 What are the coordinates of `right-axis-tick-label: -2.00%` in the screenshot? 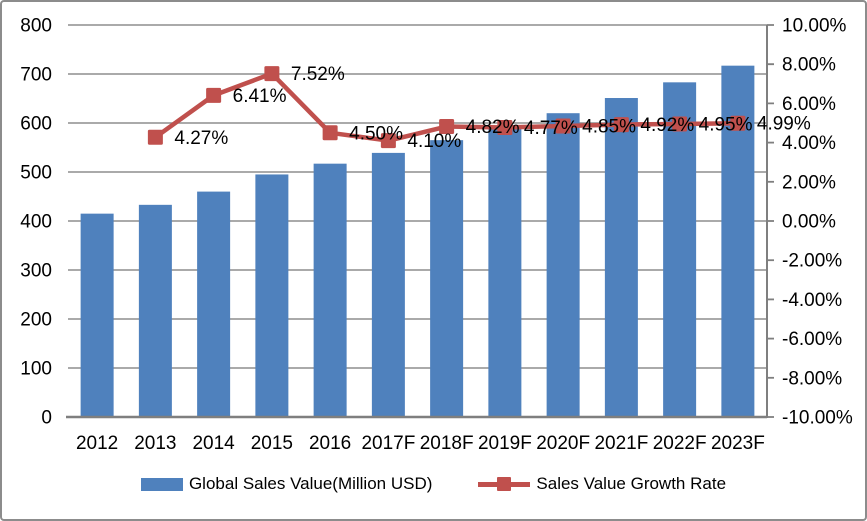 It's located at (812, 261).